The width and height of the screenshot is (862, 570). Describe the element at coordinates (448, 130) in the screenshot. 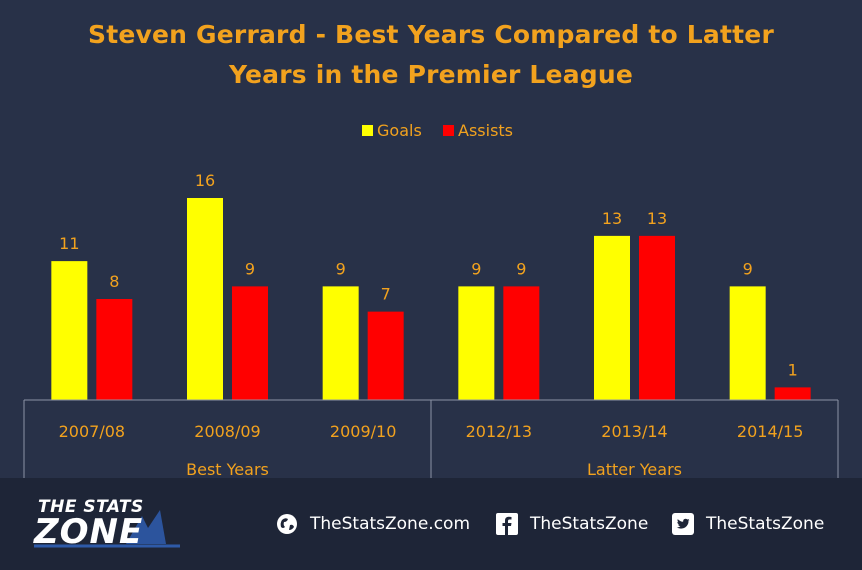

I see `legend-swatch-assists` at that location.